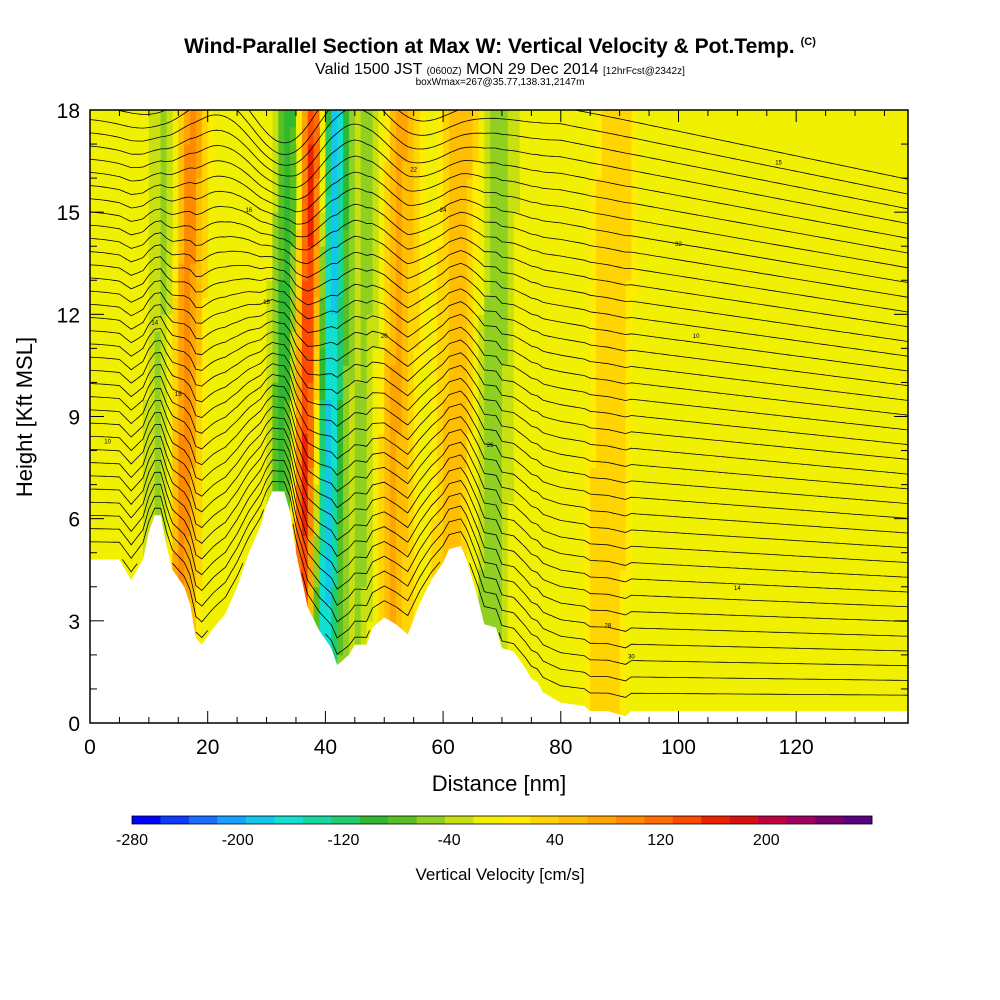 This screenshot has height=1000, width=1000. I want to click on theta-contour-label: 10, so click(107, 443).